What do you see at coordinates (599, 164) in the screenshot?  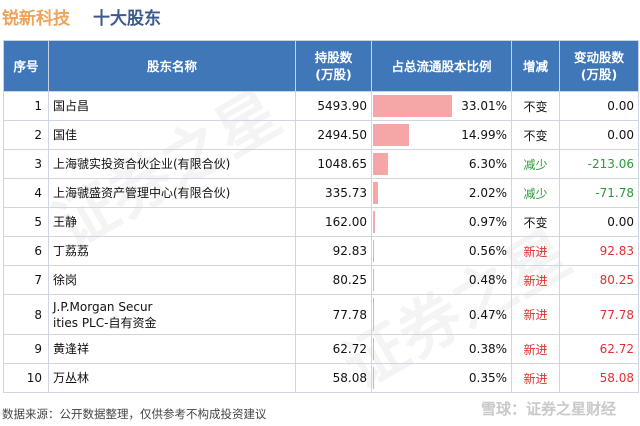 I see `change-shares: -213.06` at bounding box center [599, 164].